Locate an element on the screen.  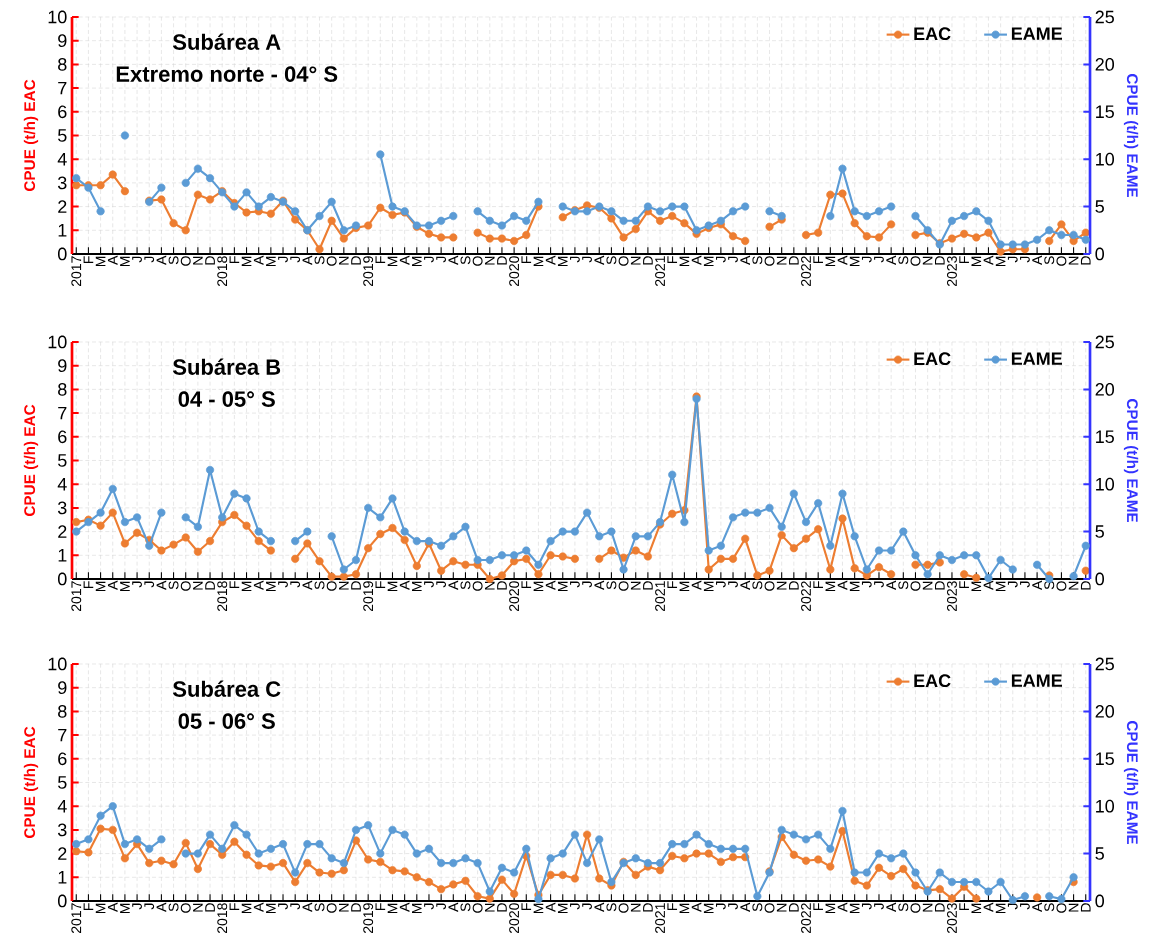
x-tick-label: 2019 is located at coordinates (368, 271).